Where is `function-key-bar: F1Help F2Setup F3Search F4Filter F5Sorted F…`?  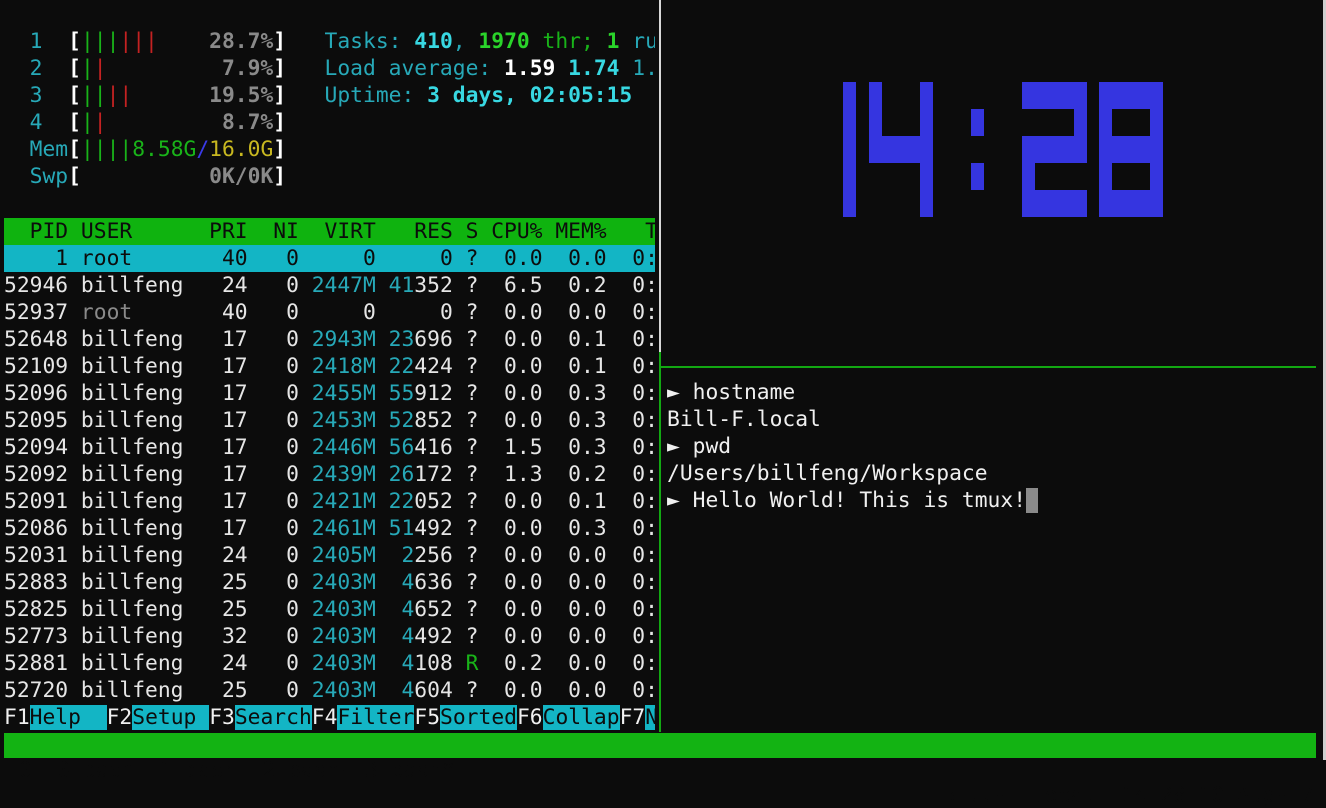
function-key-bar: F1Help F2Setup F3Search F4Filter F5Sorted F… is located at coordinates (329, 717).